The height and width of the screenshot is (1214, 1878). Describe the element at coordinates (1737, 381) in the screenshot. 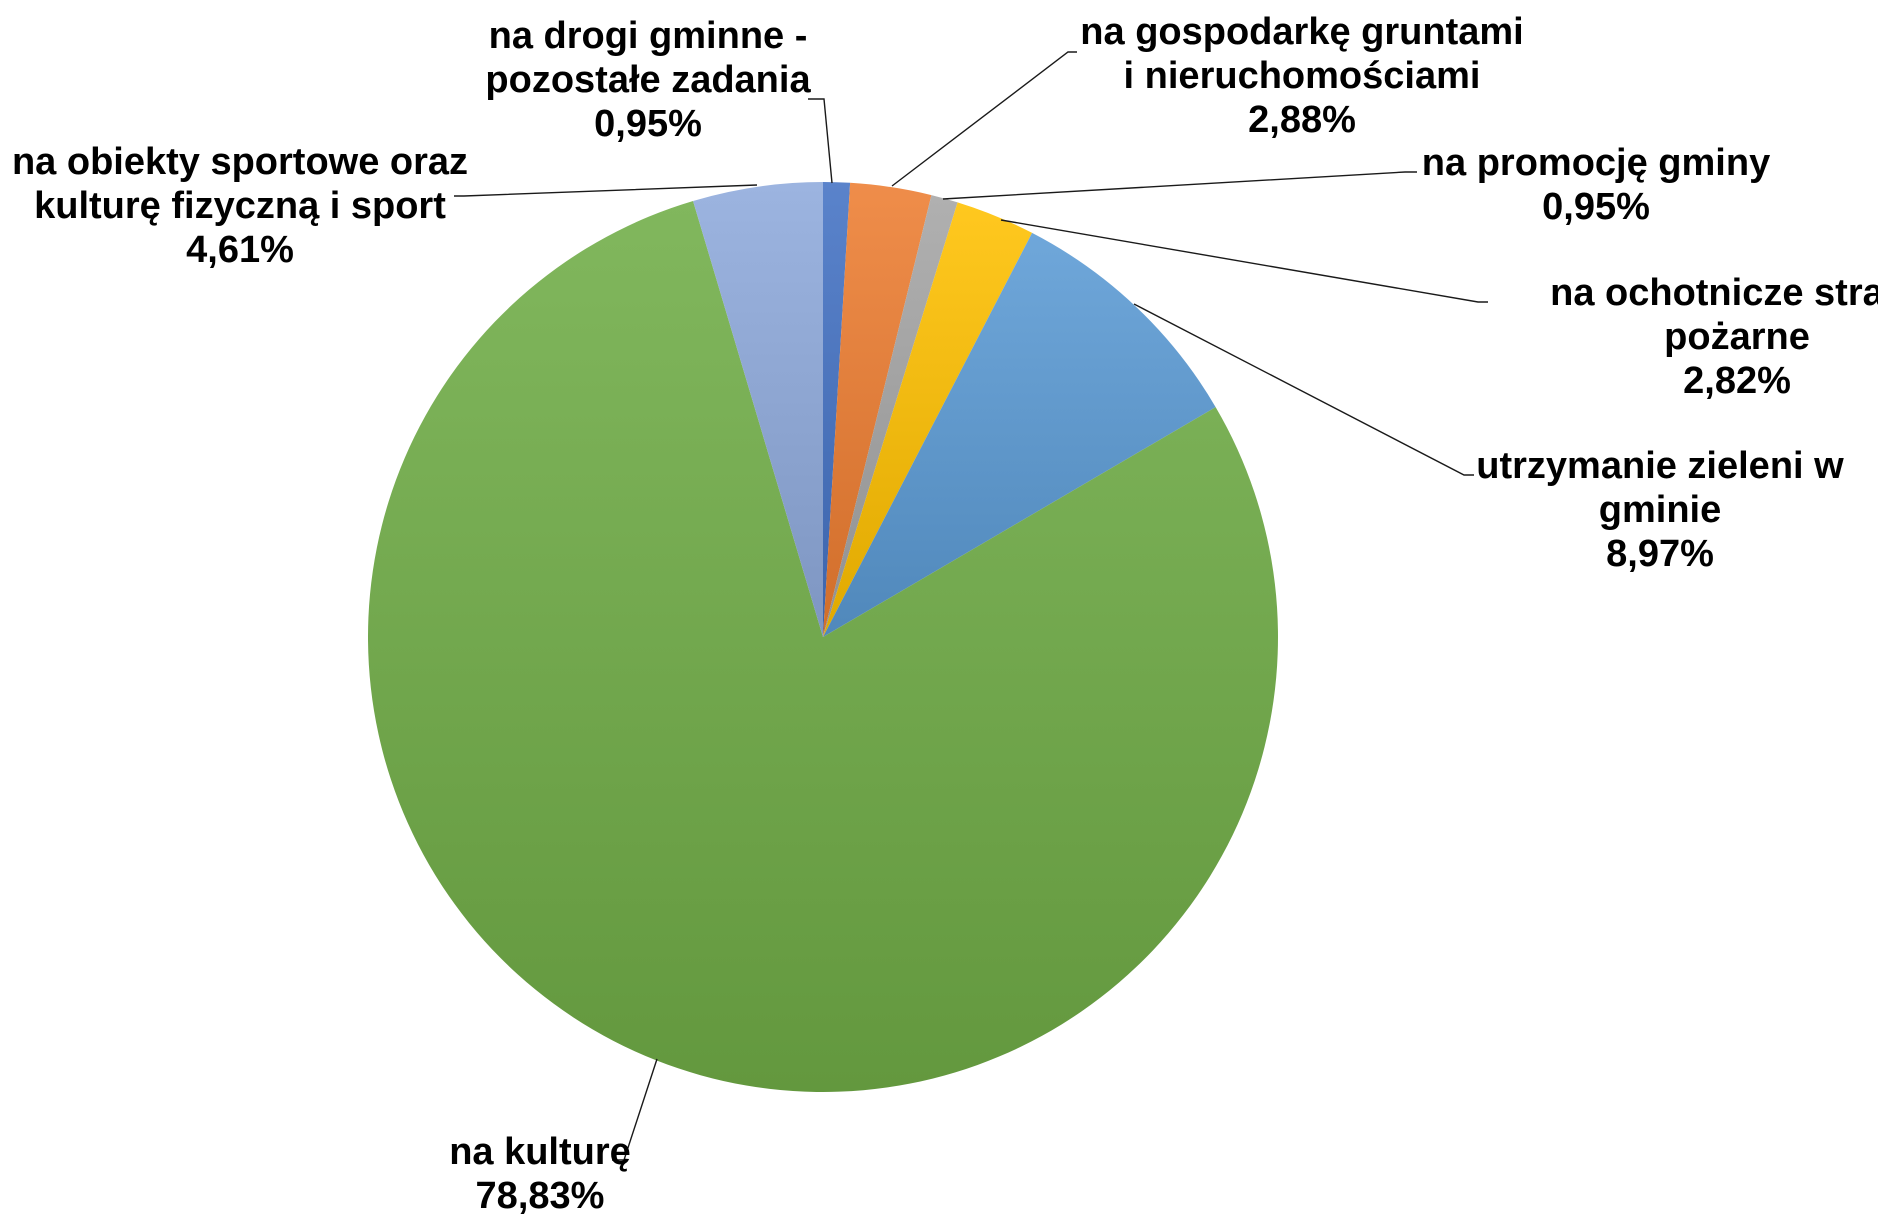

I see `percent-label: 2,82%` at that location.